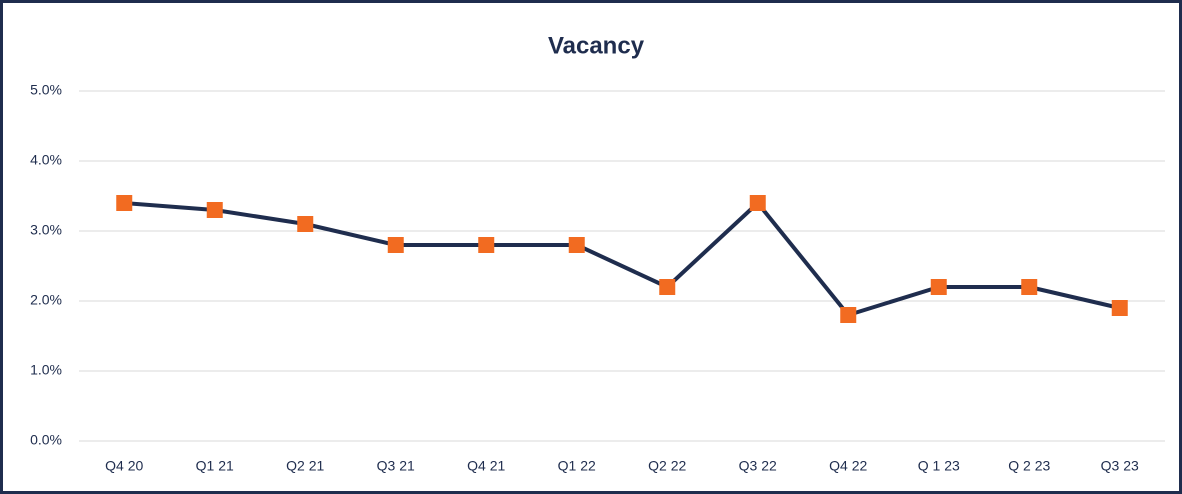  What do you see at coordinates (1120, 466) in the screenshot?
I see `x-tick-label: Q3 23` at bounding box center [1120, 466].